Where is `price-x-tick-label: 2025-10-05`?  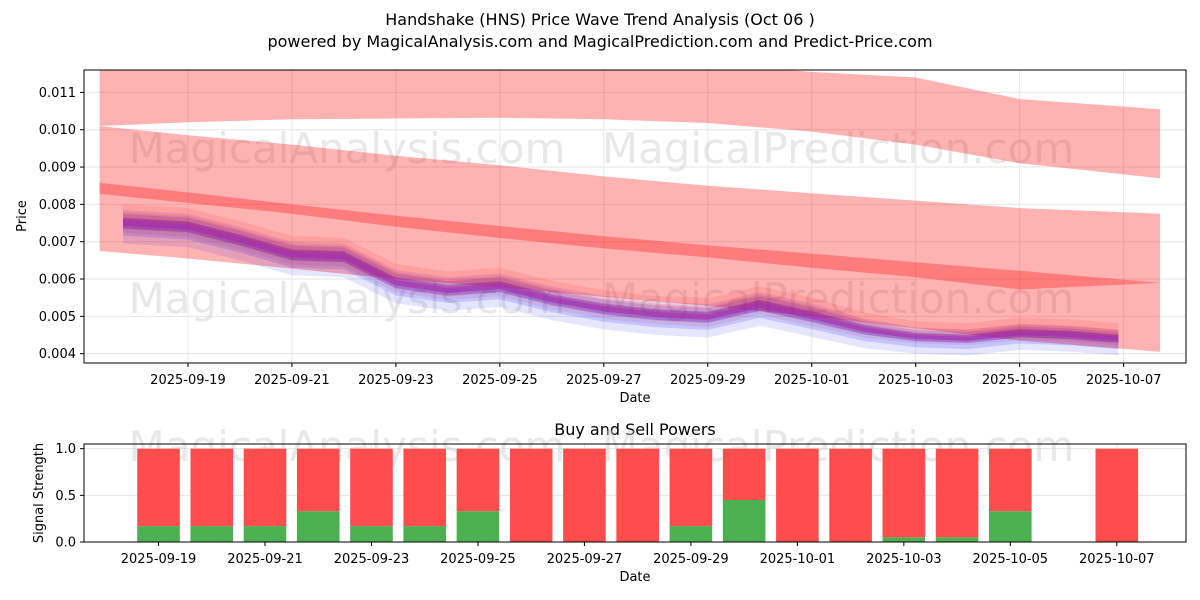
price-x-tick-label: 2025-10-05 is located at coordinates (1020, 380).